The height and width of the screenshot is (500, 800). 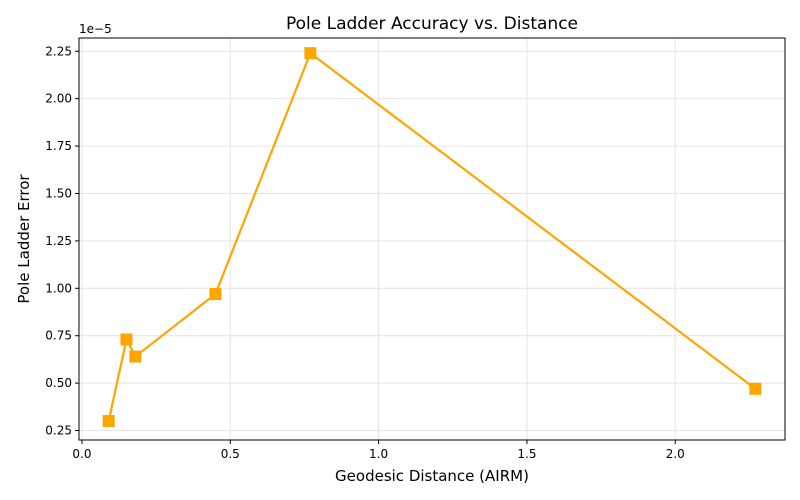 I want to click on x-tick-label: 0.0, so click(x=81, y=454).